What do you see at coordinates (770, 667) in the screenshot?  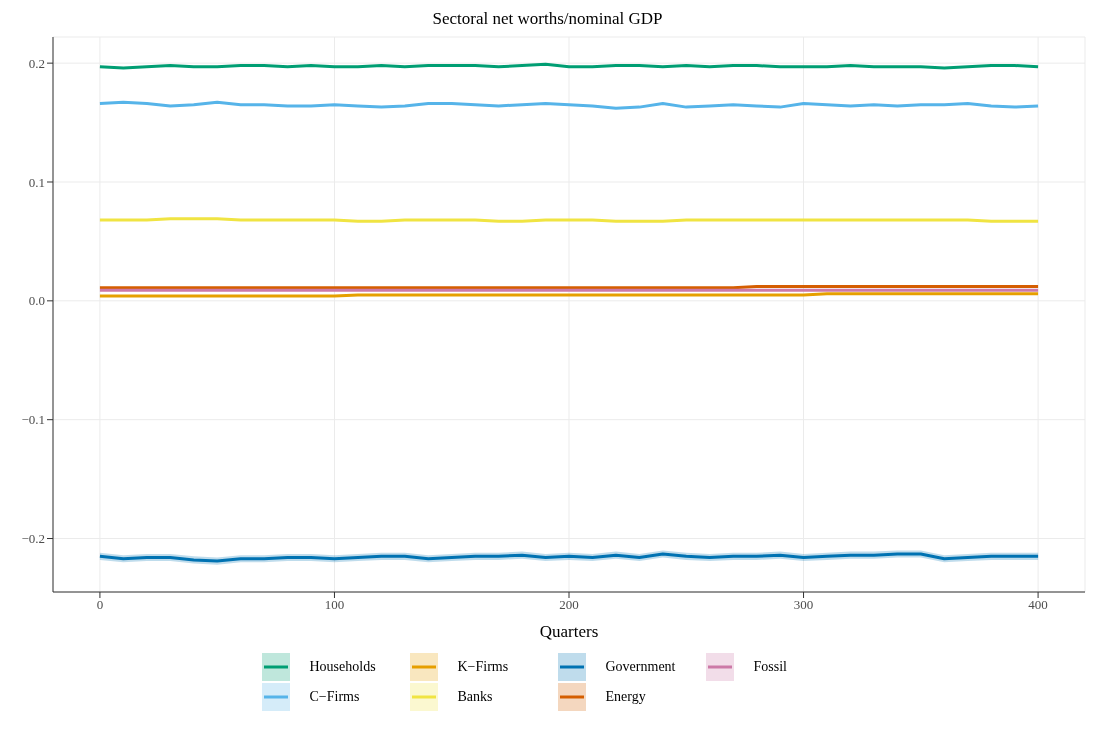 I see `legend-label: Fossil` at bounding box center [770, 667].